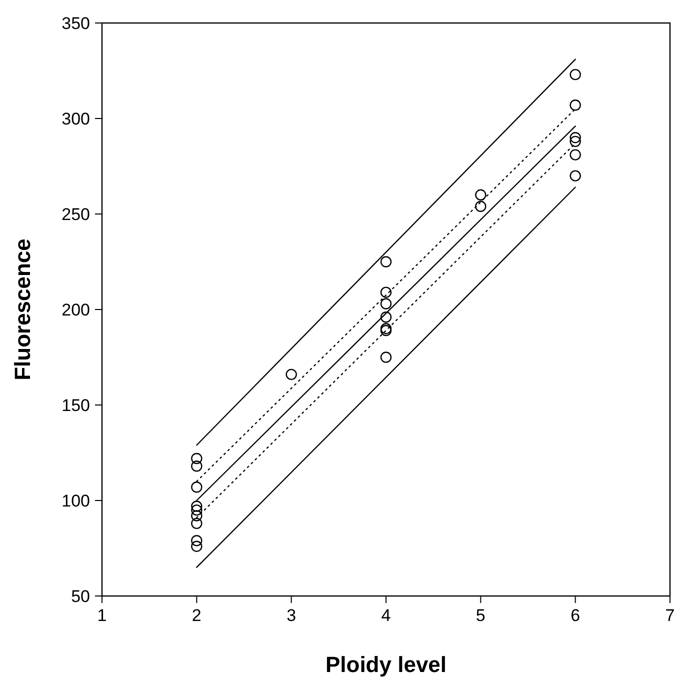  I want to click on x-axis-title: Ploidy level, so click(386, 664).